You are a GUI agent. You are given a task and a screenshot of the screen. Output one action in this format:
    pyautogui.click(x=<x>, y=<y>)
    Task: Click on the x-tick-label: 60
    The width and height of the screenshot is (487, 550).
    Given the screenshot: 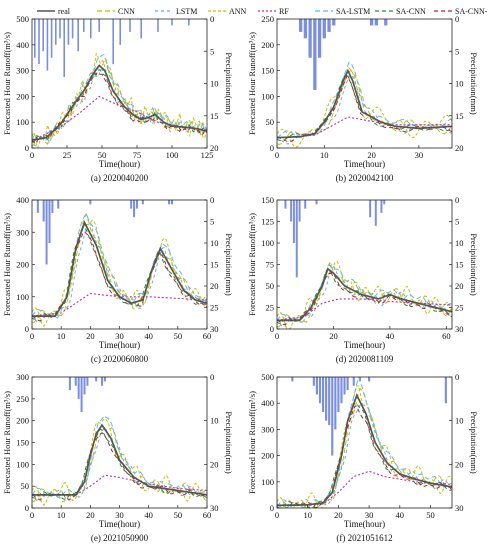 What is the action you would take?
    pyautogui.click(x=446, y=336)
    